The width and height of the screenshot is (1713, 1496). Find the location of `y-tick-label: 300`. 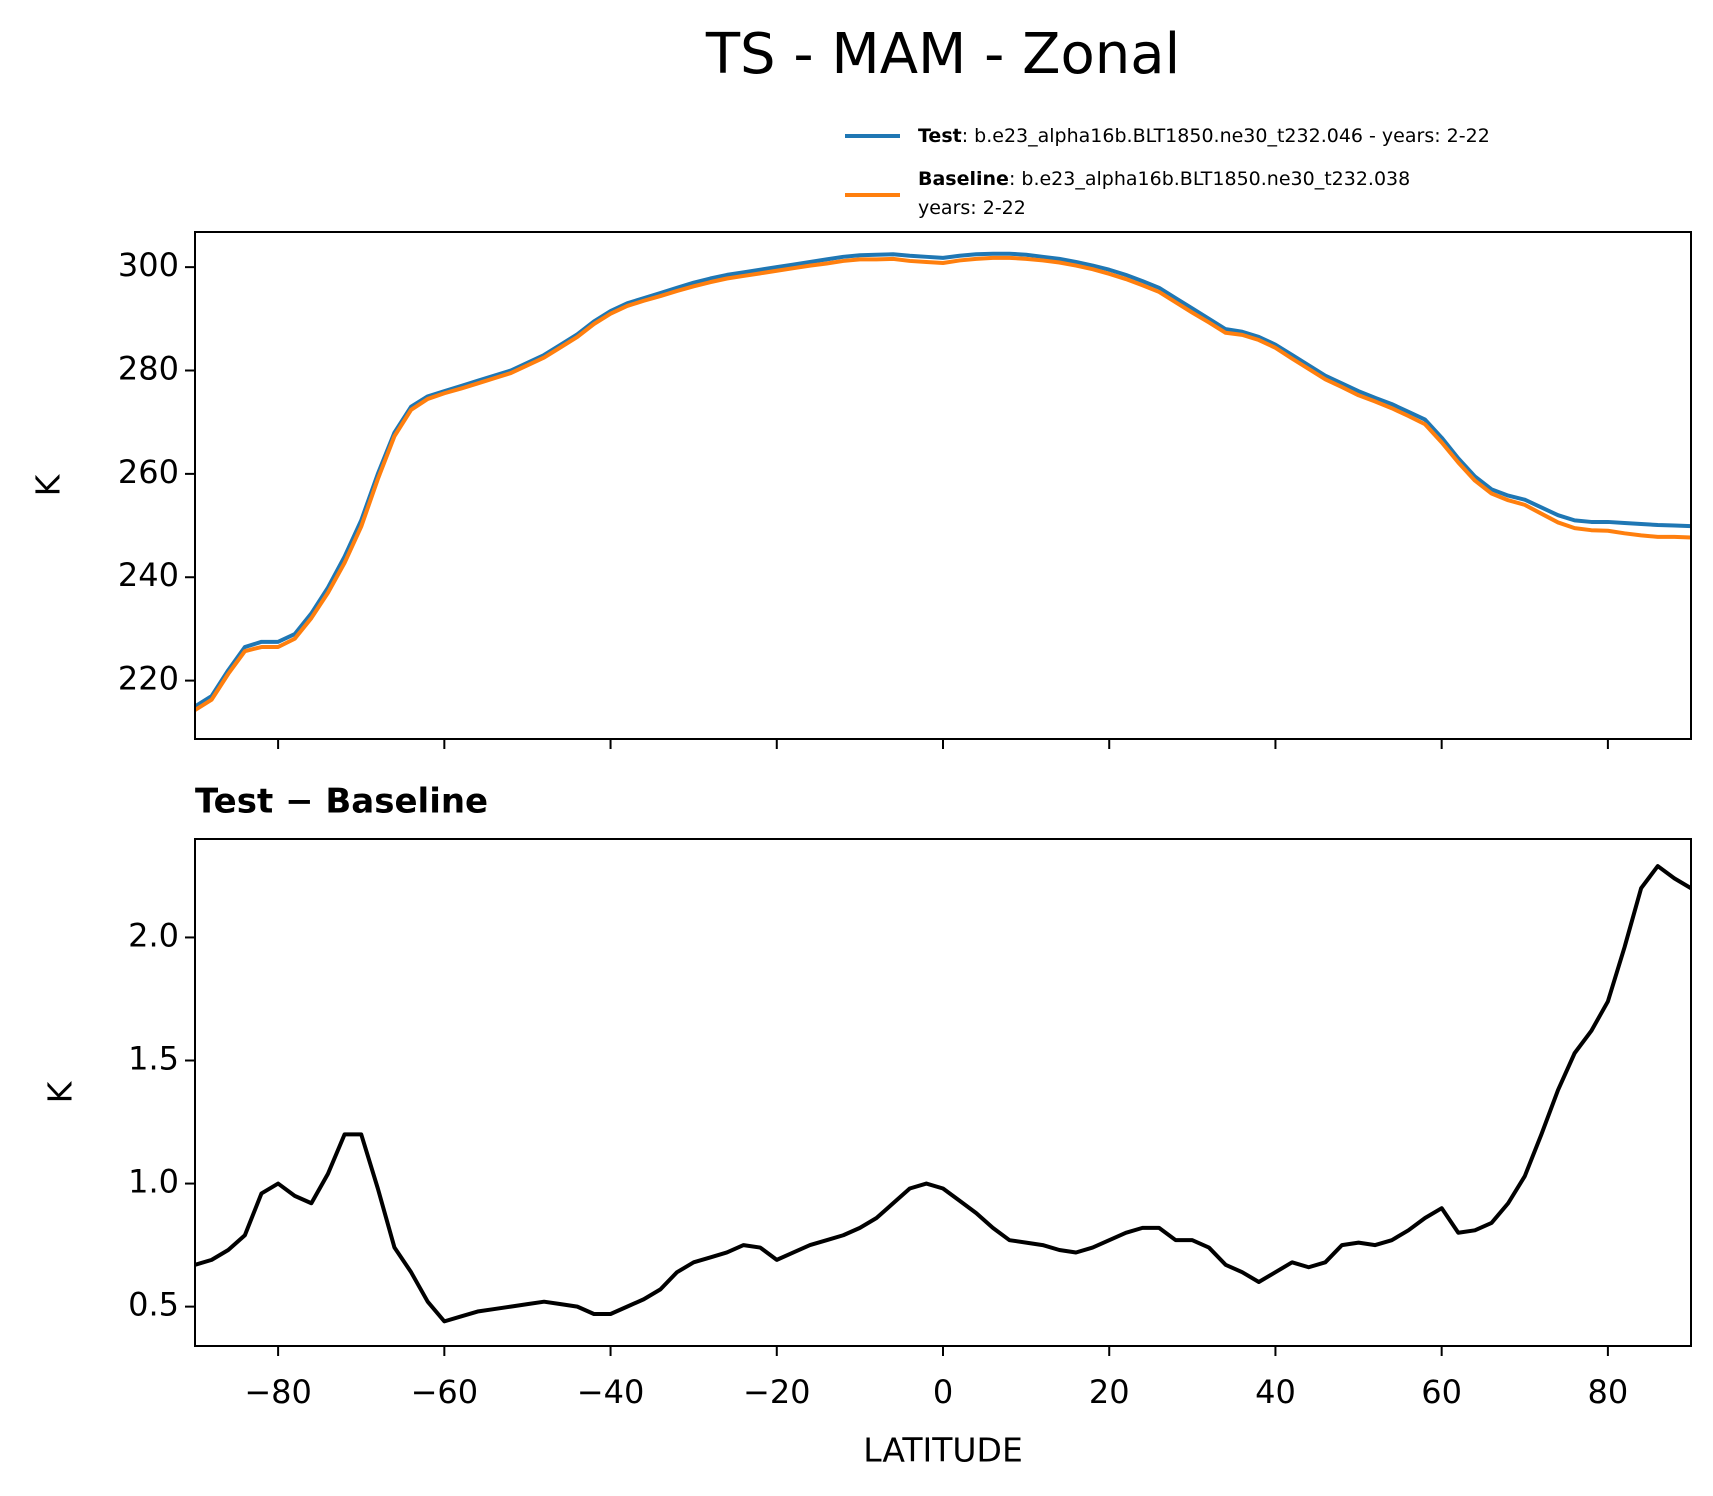

y-tick-label: 300 is located at coordinates (148, 265).